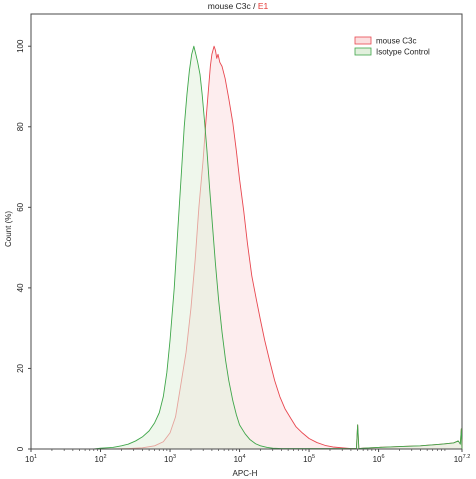 Image resolution: width=476 pixels, height=479 pixels. What do you see at coordinates (396, 41) in the screenshot?
I see `legend-label: mouse C3c` at bounding box center [396, 41].